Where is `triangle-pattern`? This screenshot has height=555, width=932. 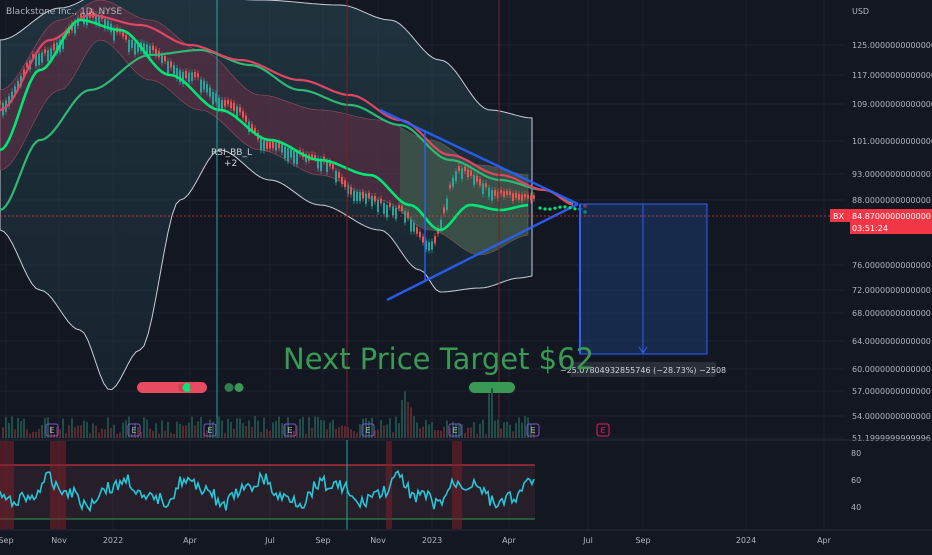 triangle-pattern is located at coordinates (479, 205).